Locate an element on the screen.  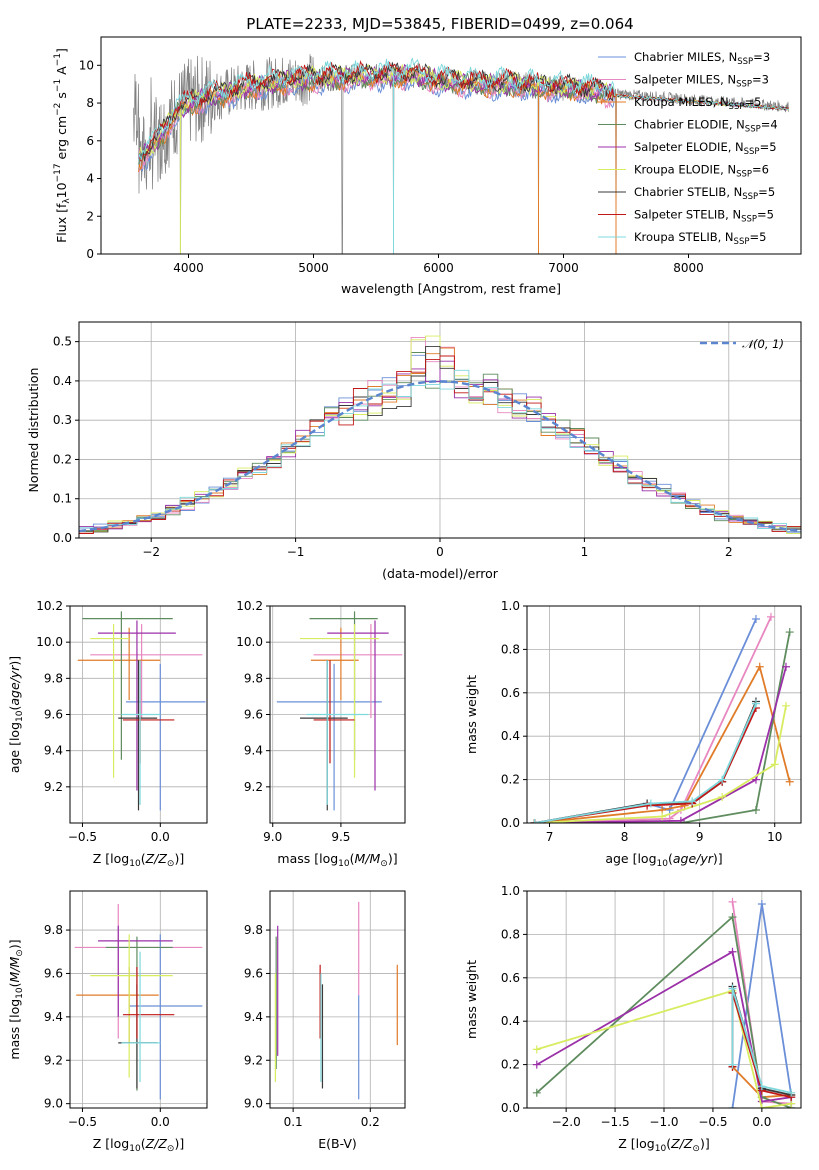
y-label-main: mass weight is located at coordinates (471, 999).